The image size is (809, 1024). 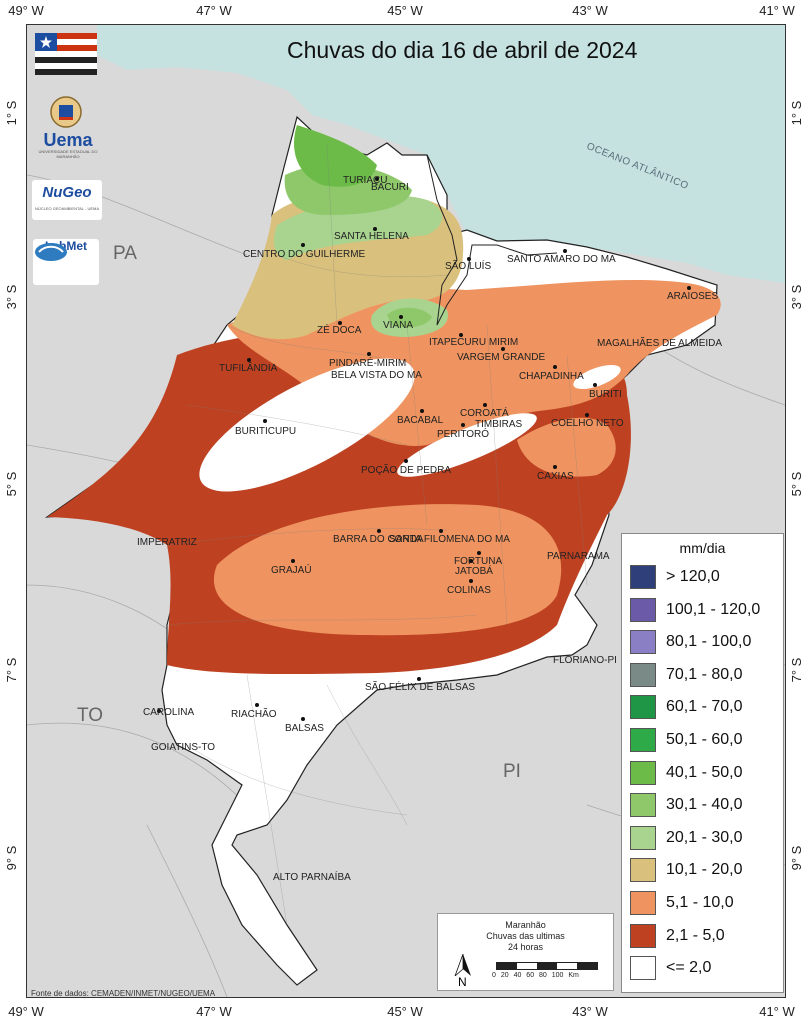 I want to click on lat-label-left: 3° S, so click(x=11, y=297).